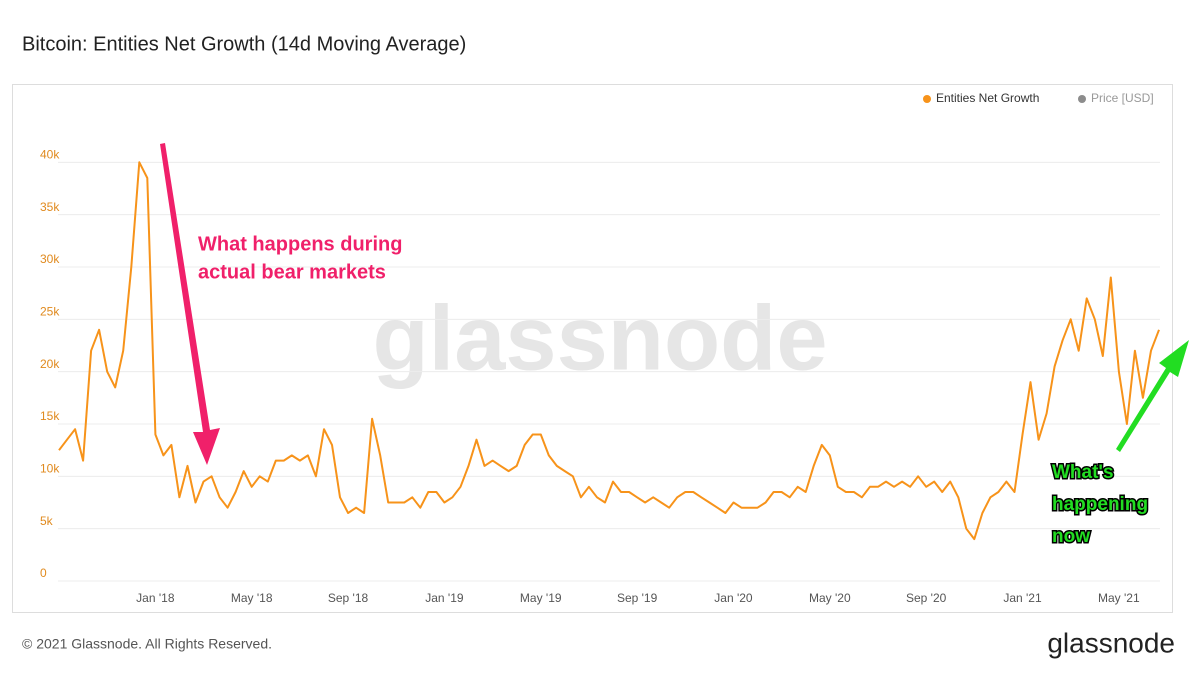 This screenshot has width=1200, height=675. Describe the element at coordinates (599, 338) in the screenshot. I see `watermark: glassnode` at that location.